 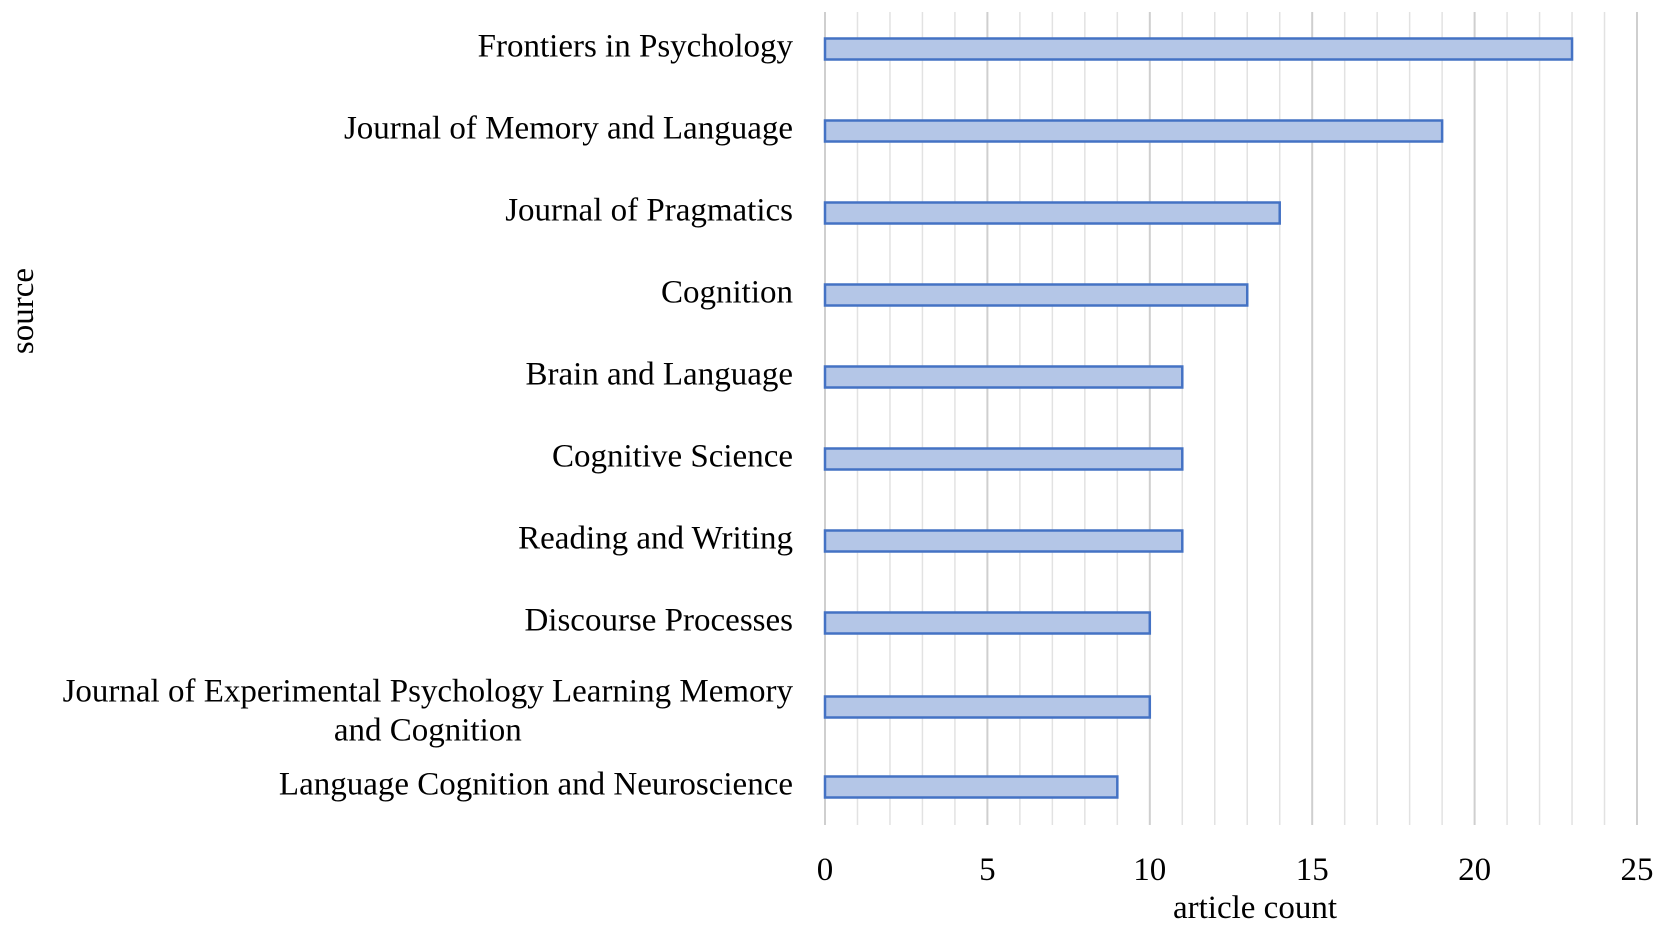 I want to click on x-axis-title: article count, so click(x=1255, y=908).